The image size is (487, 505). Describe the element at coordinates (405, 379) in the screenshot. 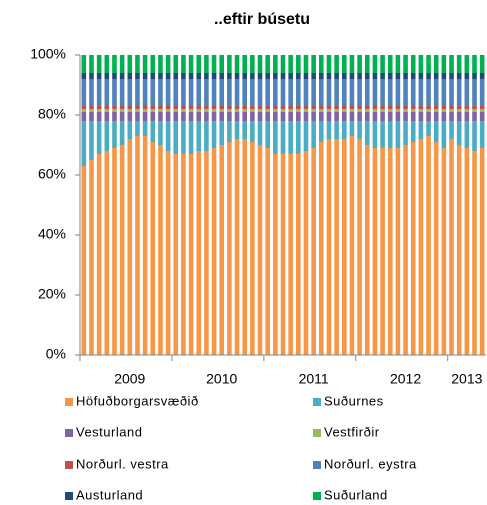

I see `x-tick-label: 2012` at that location.